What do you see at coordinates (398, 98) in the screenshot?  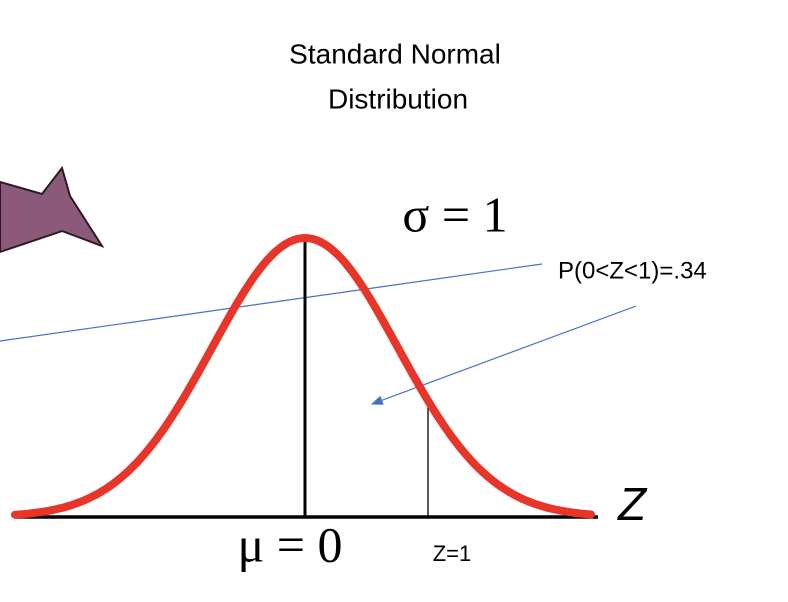 I see `title: Distribution` at bounding box center [398, 98].